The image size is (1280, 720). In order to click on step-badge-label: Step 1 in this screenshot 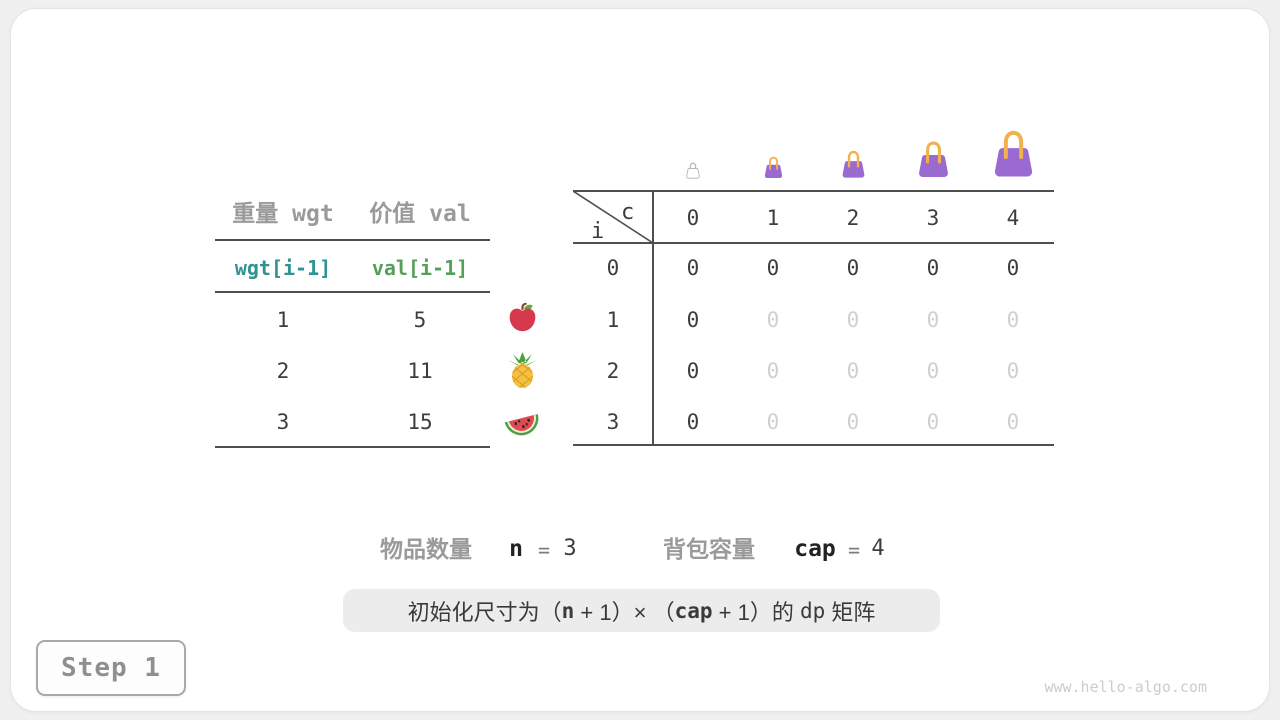, I will do `click(111, 668)`.